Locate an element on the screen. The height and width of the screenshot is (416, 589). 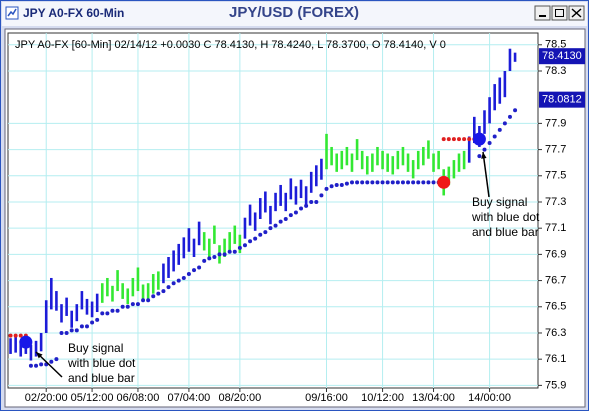
maximize-button is located at coordinates (559, 13).